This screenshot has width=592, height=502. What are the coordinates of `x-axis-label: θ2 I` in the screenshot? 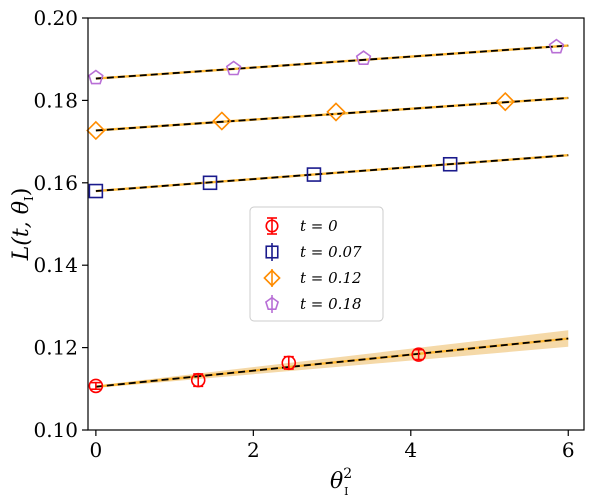 It's located at (341, 482).